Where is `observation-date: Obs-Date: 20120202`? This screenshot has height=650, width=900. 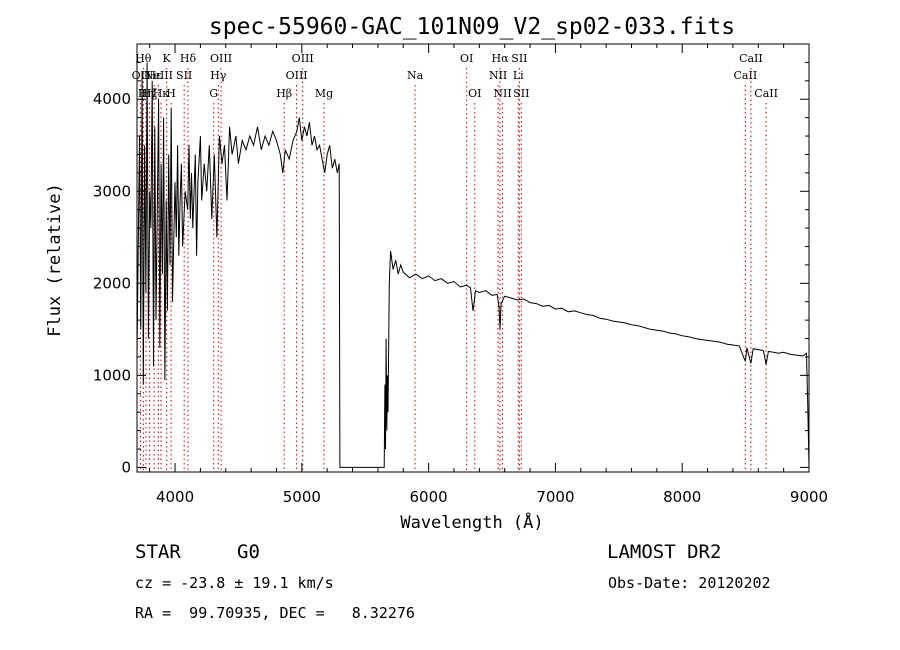 observation-date: Obs-Date: 20120202 is located at coordinates (689, 583).